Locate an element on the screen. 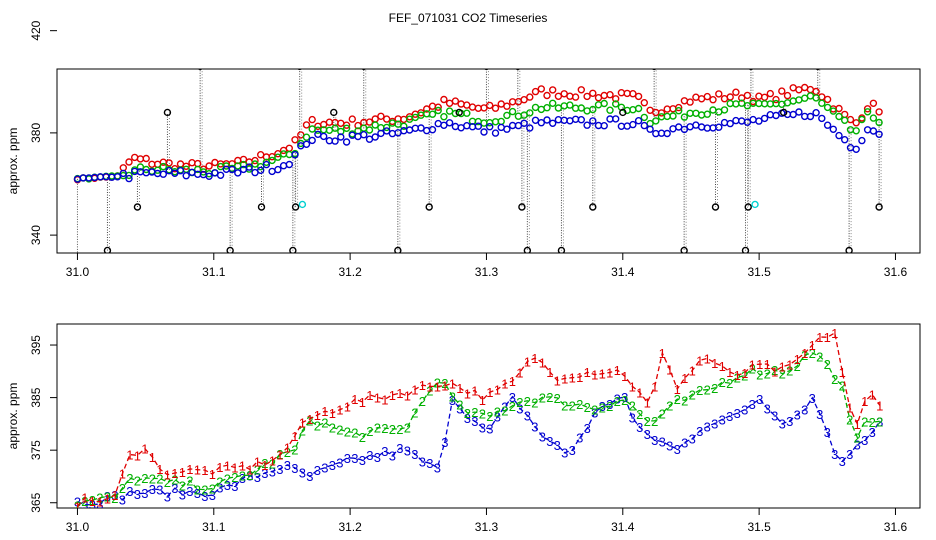  bottom-y-tick-label: 385 is located at coordinates (36, 397).